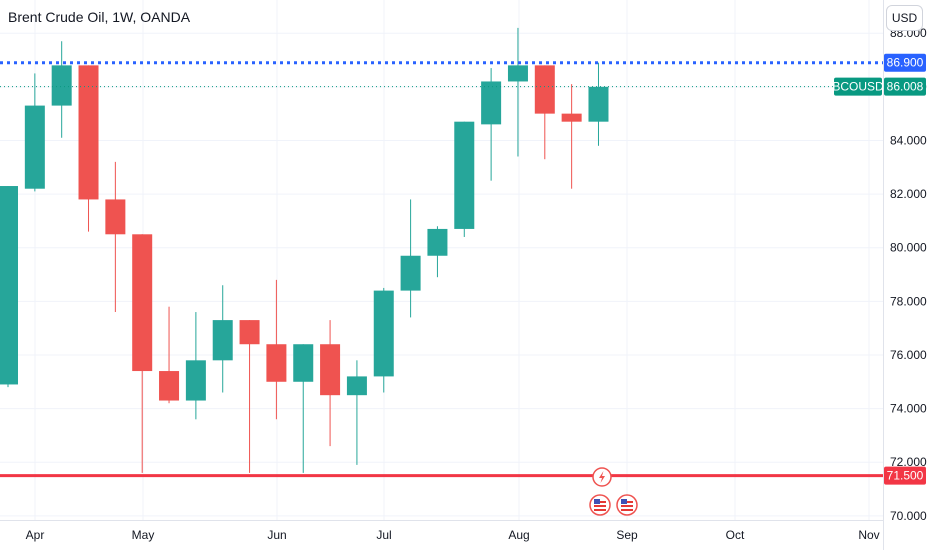  Describe the element at coordinates (908, 462) in the screenshot. I see `price-tick-label: 72.000` at that location.